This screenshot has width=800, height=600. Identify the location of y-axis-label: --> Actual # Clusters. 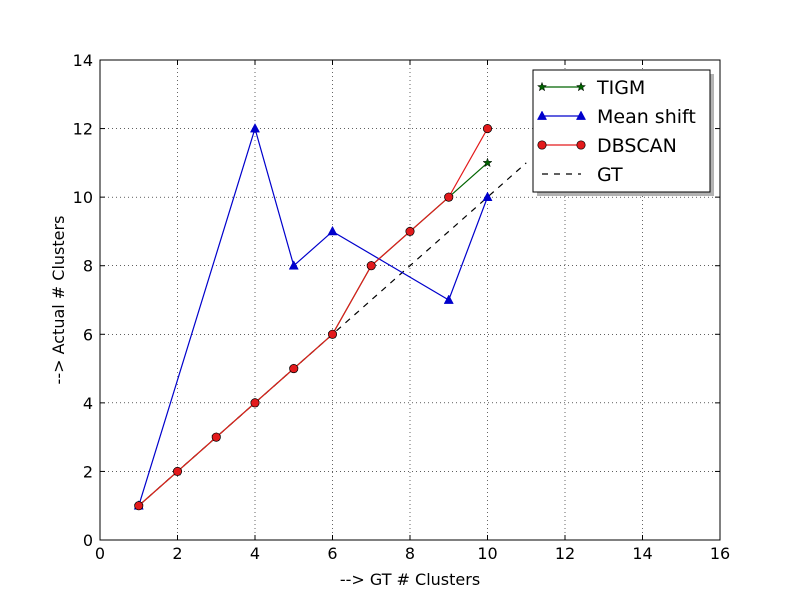
(58, 300).